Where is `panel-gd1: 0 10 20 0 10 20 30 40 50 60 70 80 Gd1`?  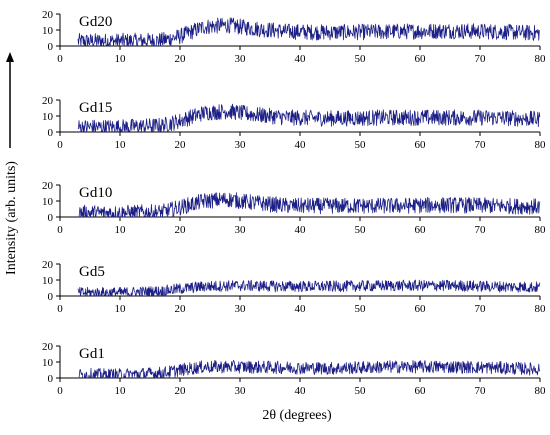
panel-gd1: 0 10 20 0 10 20 30 40 50 60 70 80 Gd1 is located at coordinates (294, 369).